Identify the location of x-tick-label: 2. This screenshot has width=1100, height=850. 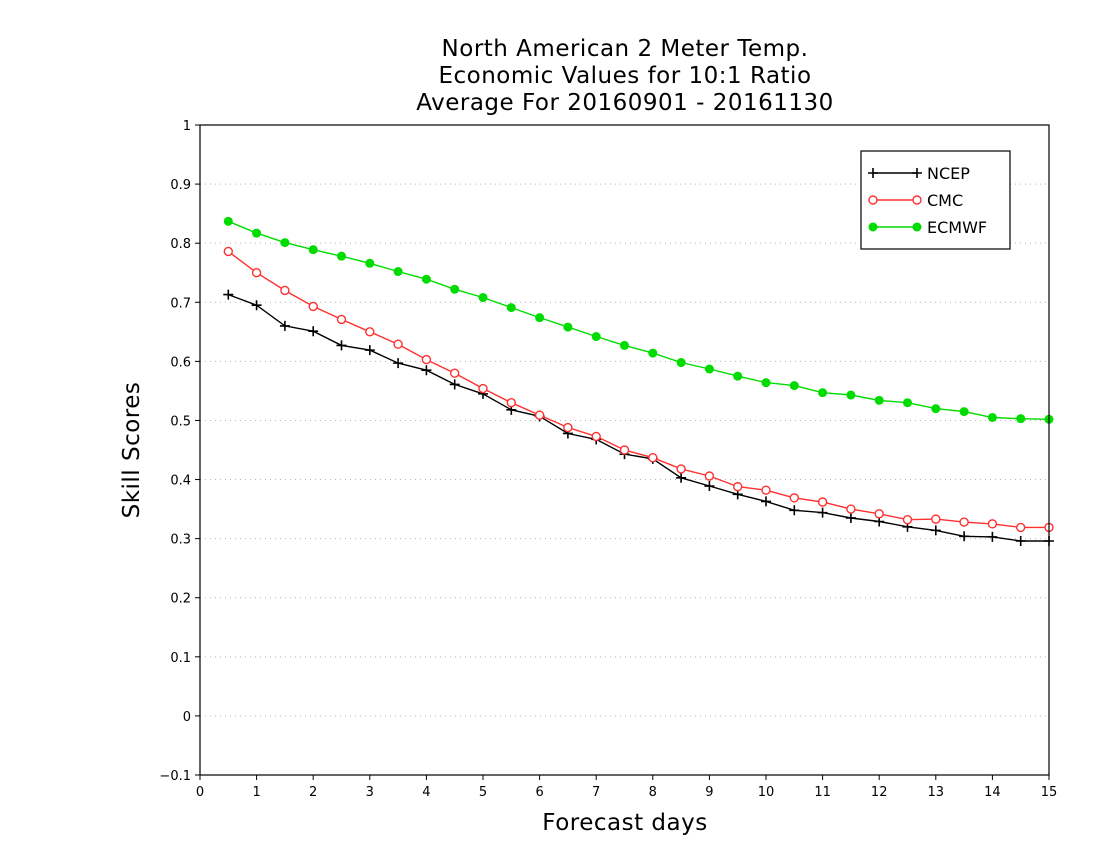
(313, 792).